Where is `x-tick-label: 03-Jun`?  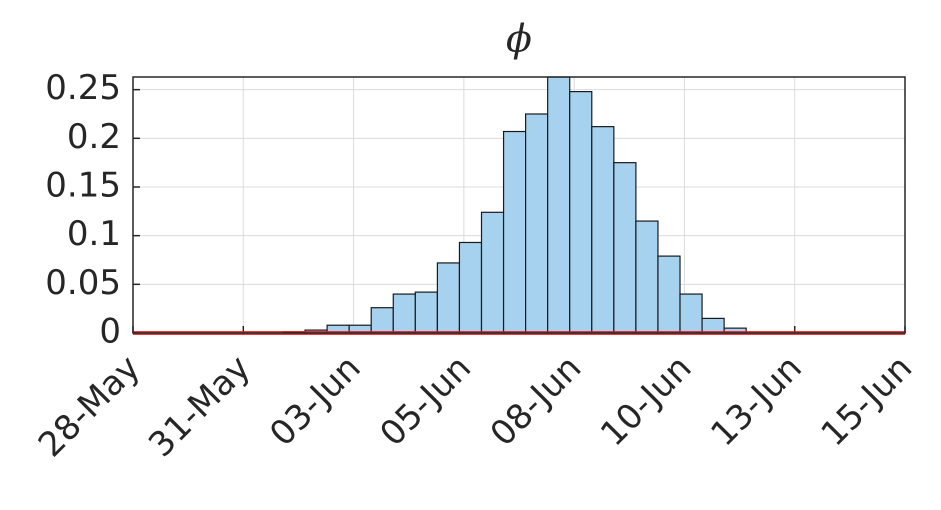
x-tick-label: 03-Jun is located at coordinates (315, 401).